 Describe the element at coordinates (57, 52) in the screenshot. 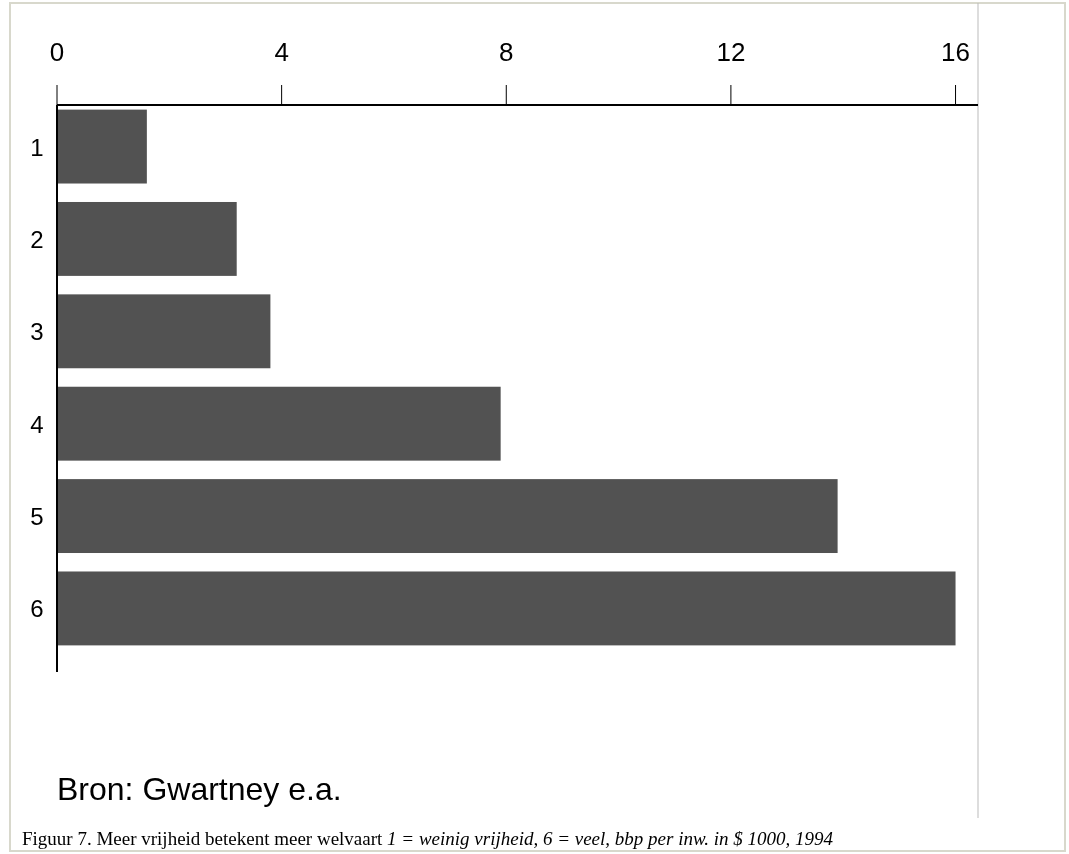

I see `x-tick-label: 0` at that location.